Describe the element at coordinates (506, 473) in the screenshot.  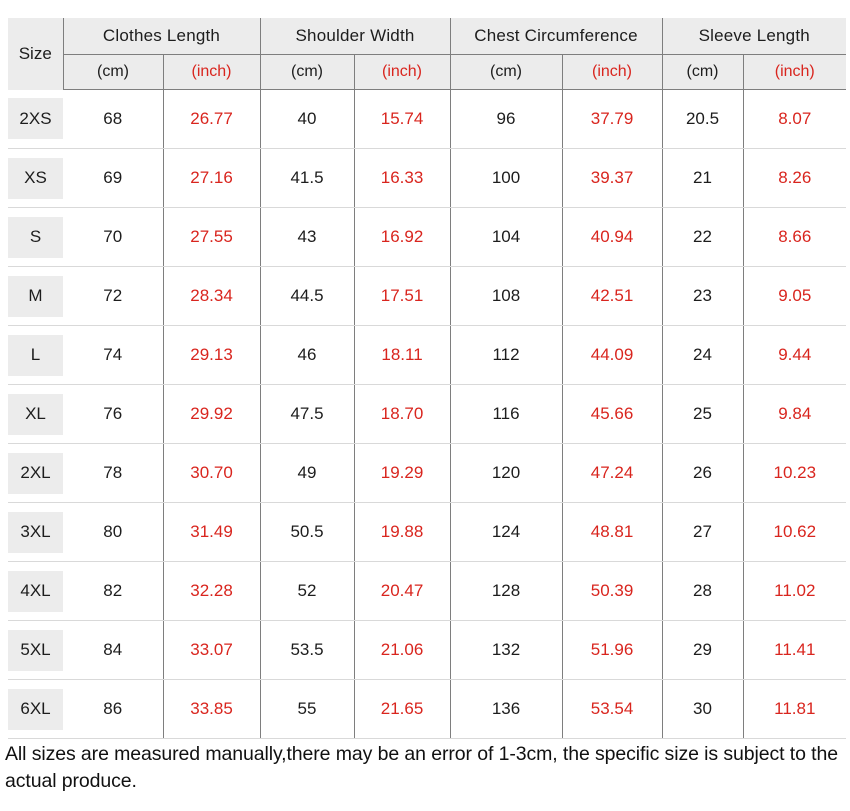
I see `value-cell: 120` at that location.